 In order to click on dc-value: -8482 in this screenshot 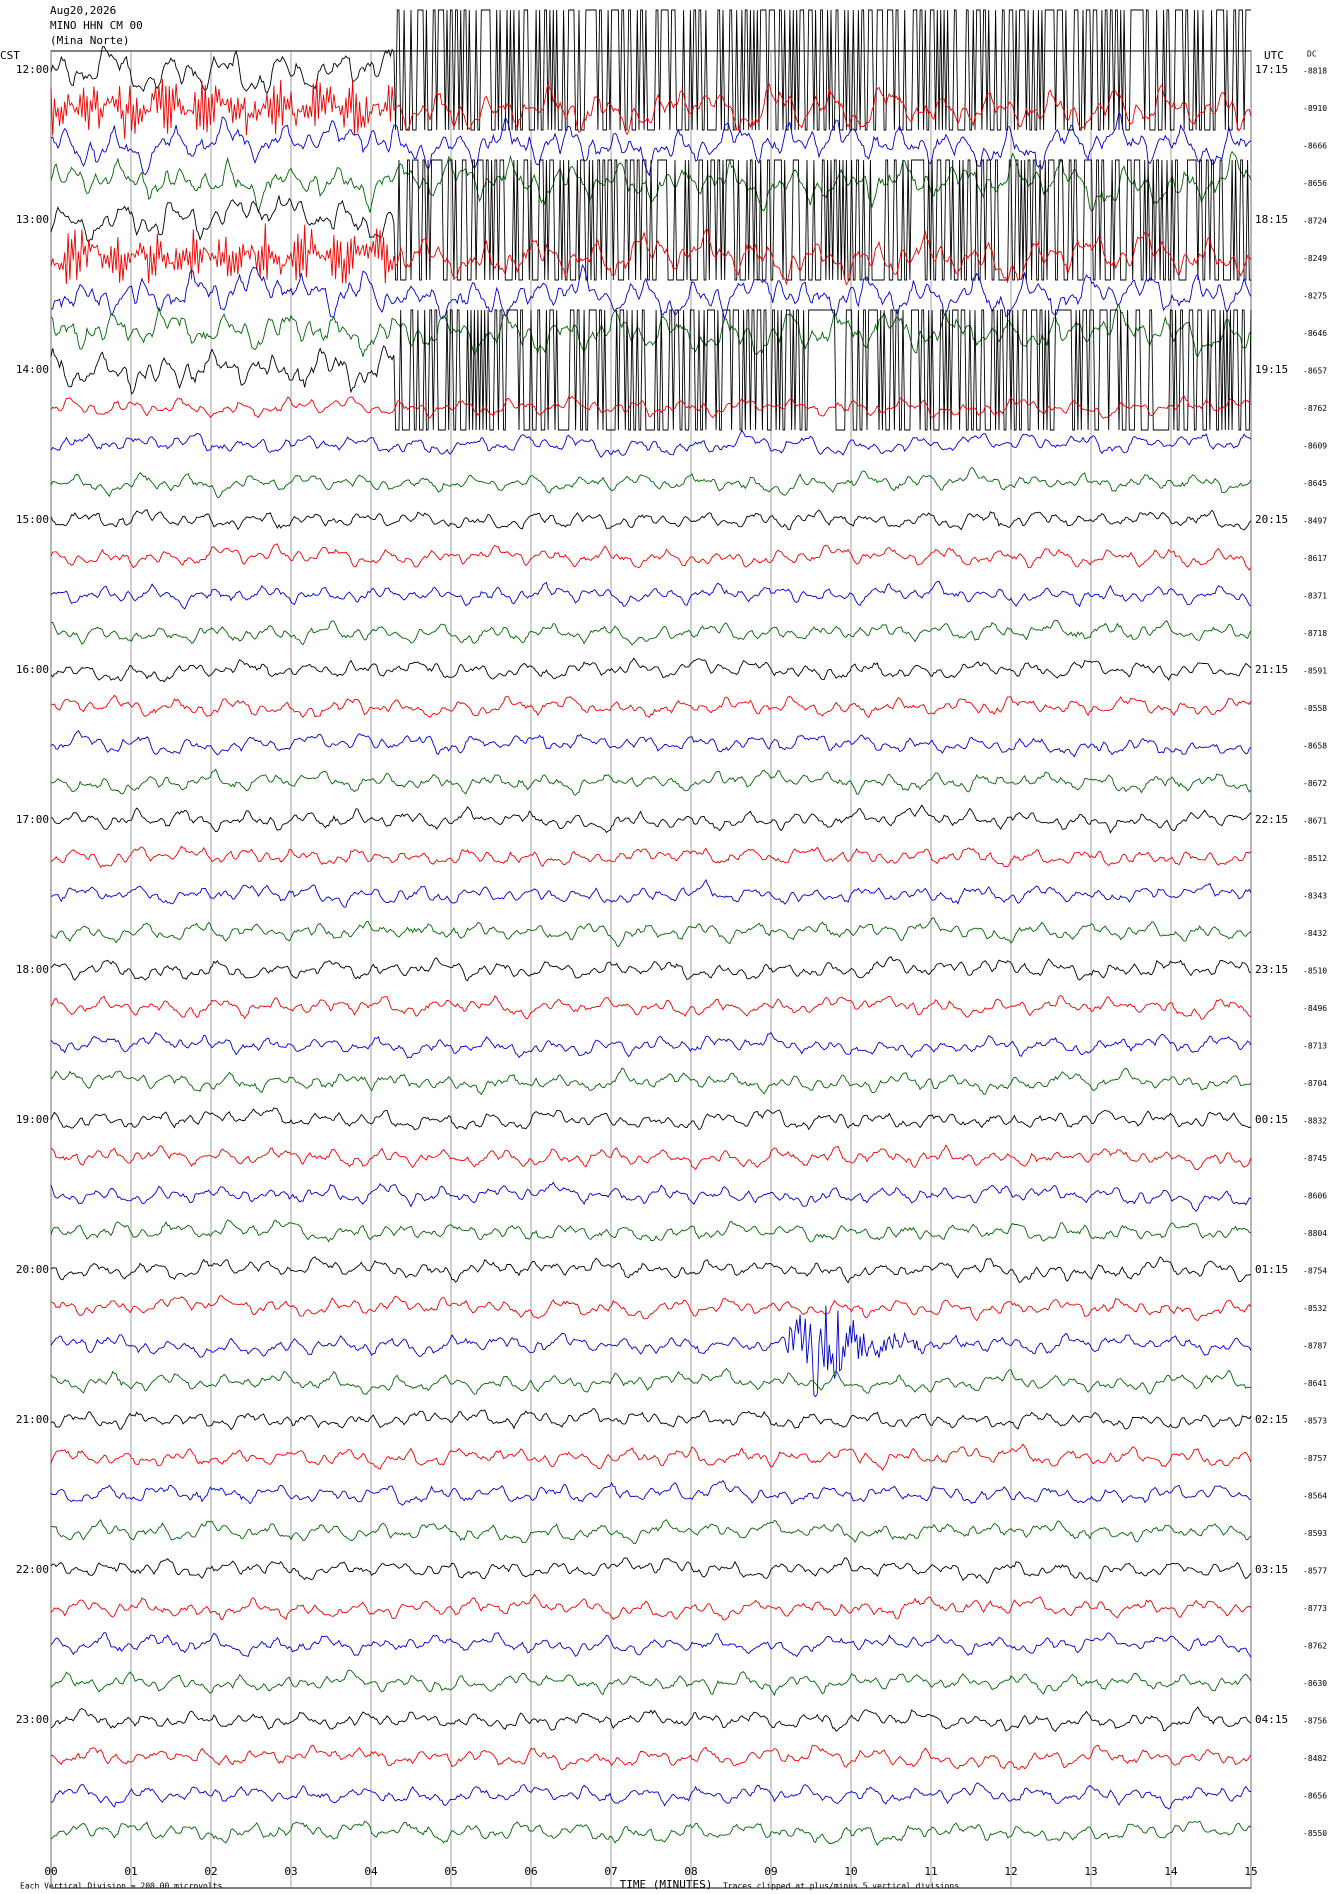, I will do `click(1315, 1758)`.